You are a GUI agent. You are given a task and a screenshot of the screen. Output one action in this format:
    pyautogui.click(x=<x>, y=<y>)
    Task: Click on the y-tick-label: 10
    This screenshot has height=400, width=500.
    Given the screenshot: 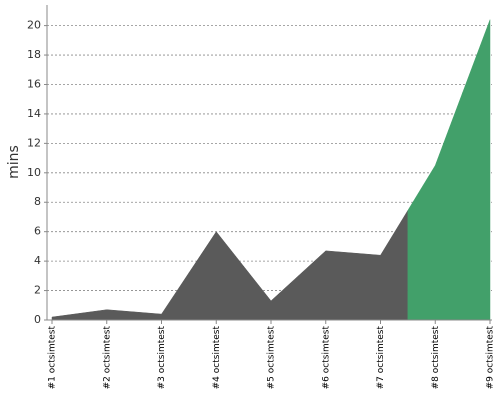 What is the action you would take?
    pyautogui.click(x=34, y=172)
    